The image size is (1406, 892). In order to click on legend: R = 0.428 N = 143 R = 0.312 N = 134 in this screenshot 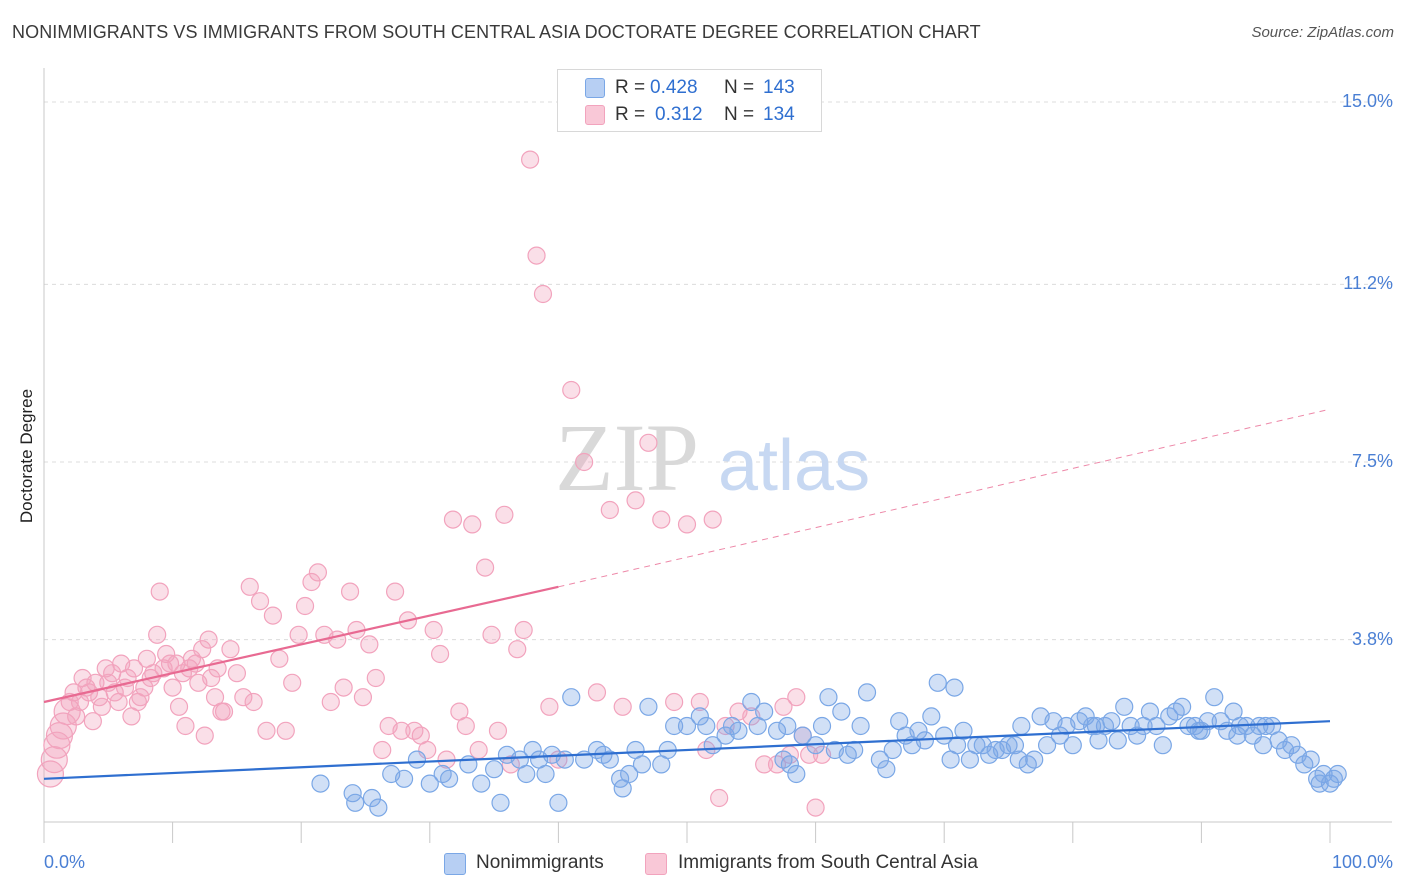, I will do `click(689, 100)`.